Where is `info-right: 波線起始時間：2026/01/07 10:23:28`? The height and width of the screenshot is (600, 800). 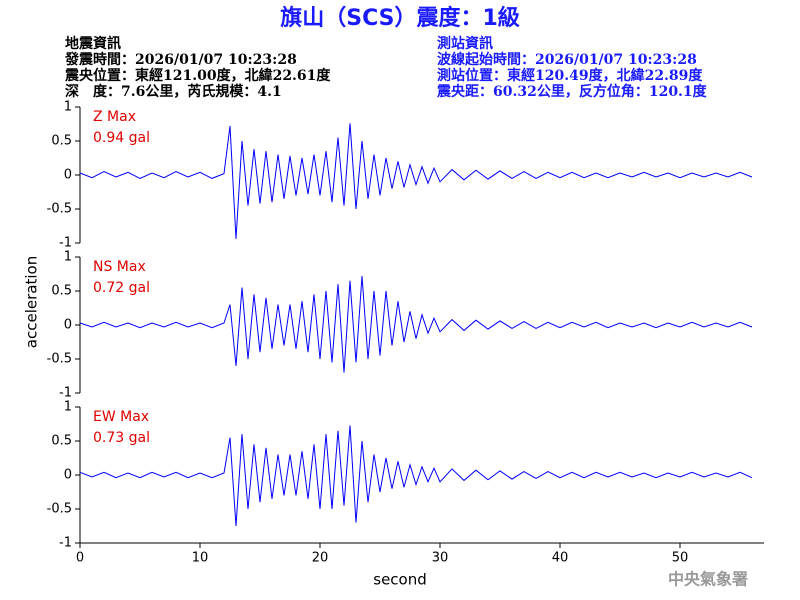 info-right: 波線起始時間：2026/01/07 10:23:28 is located at coordinates (567, 59).